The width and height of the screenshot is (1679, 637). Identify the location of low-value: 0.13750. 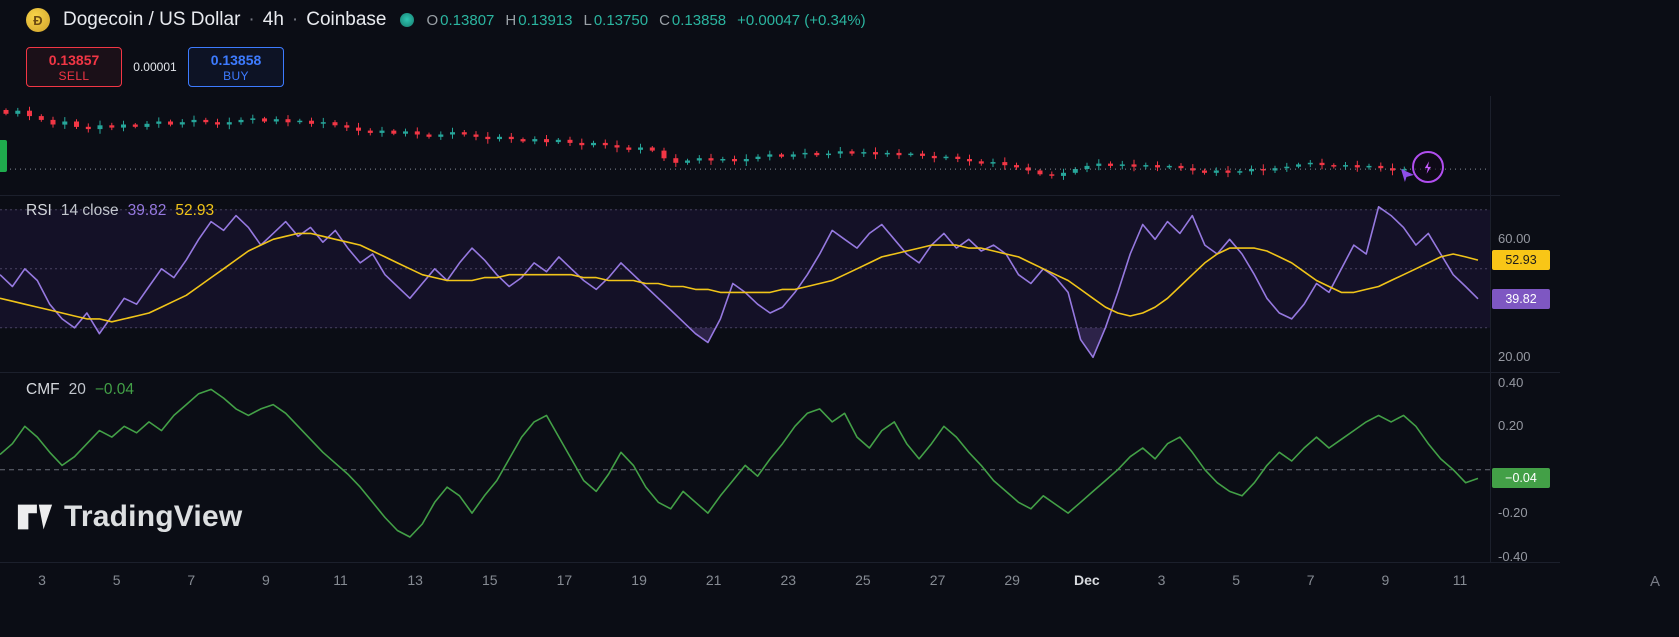
(621, 20).